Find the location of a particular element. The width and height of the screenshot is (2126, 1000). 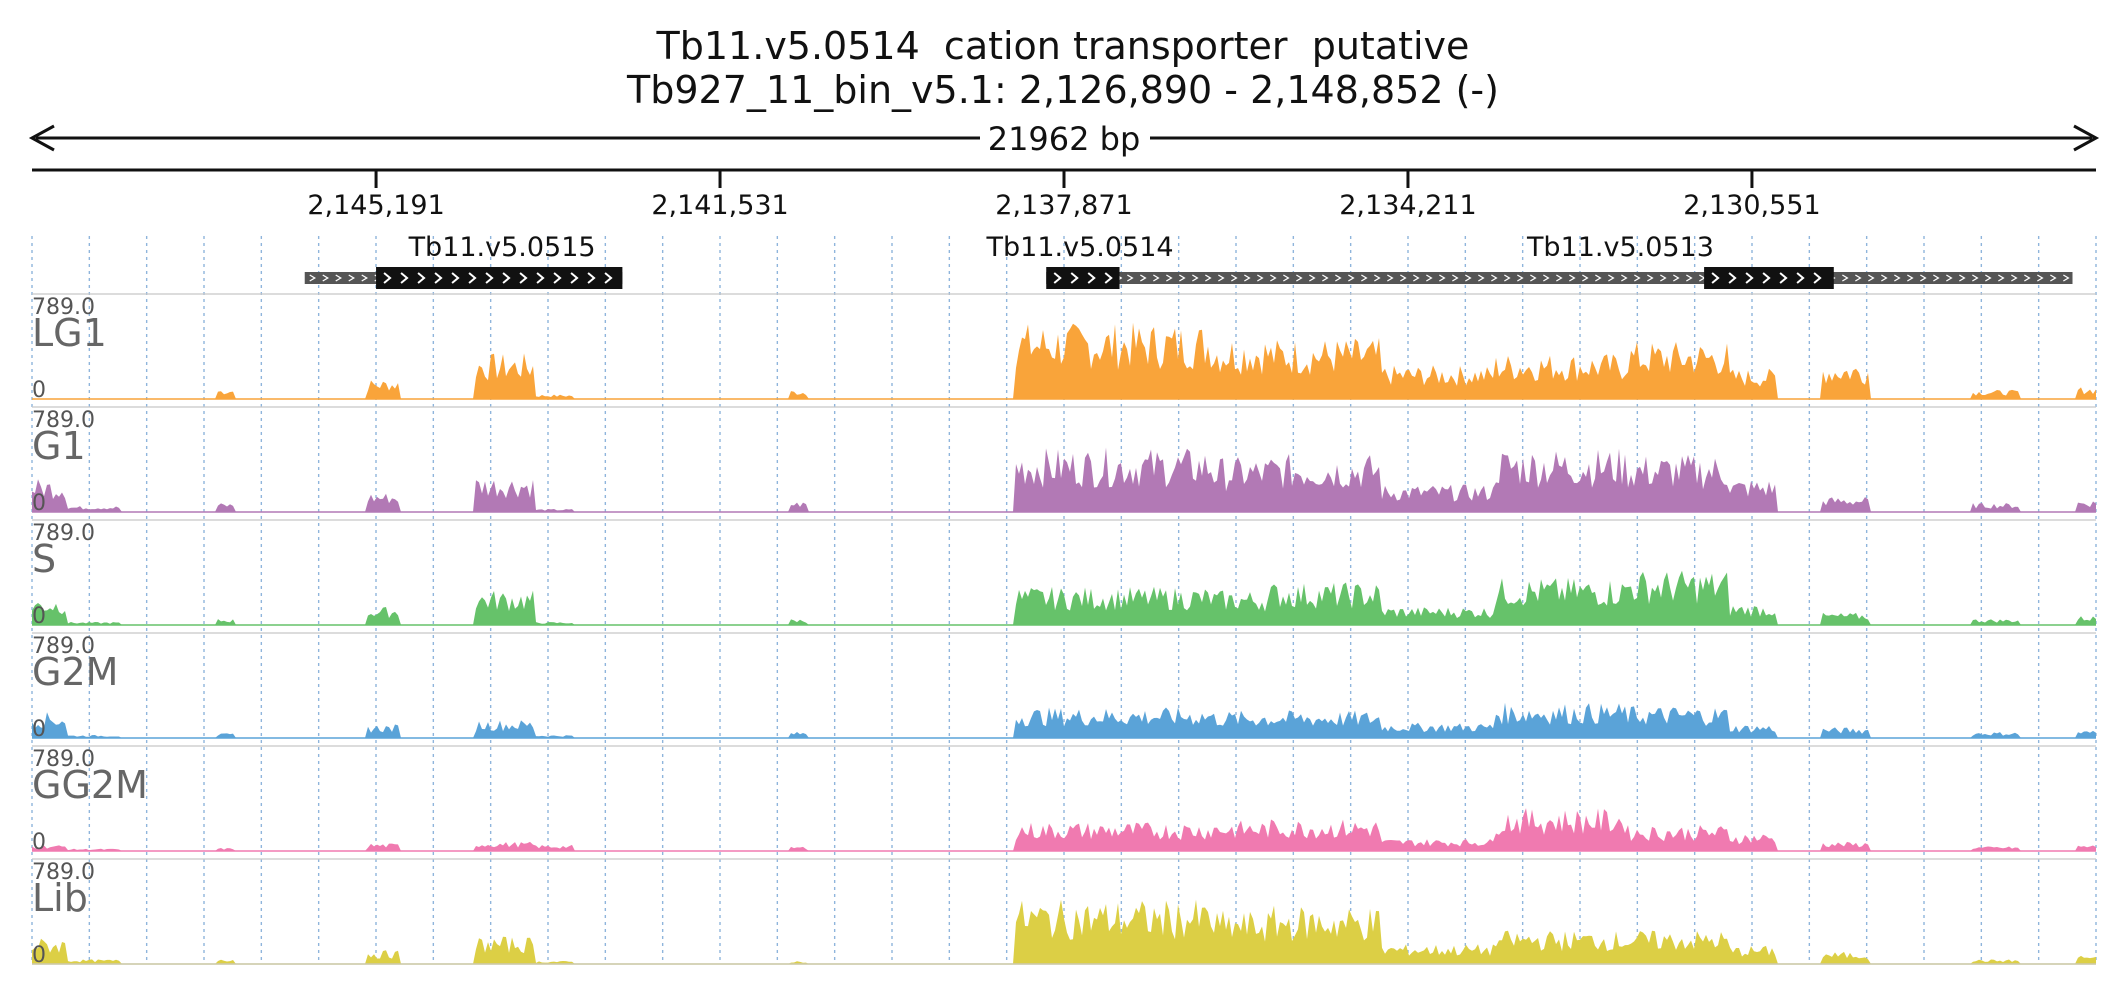

chart-title: Tb11.v5.0514 cation transporter putative is located at coordinates (1063, 46).